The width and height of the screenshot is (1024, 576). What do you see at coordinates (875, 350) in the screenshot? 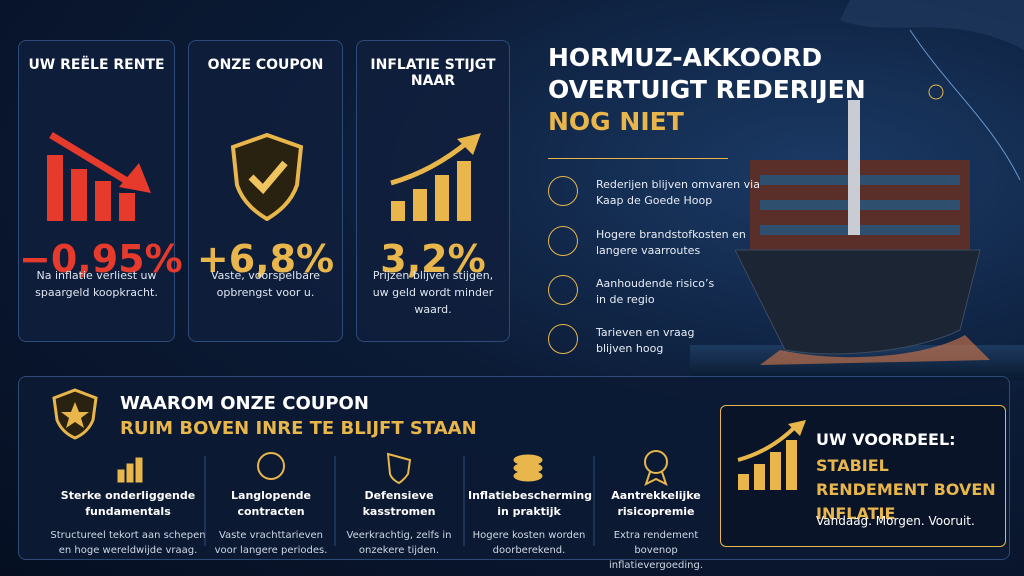
I see `bow-wave` at bounding box center [875, 350].